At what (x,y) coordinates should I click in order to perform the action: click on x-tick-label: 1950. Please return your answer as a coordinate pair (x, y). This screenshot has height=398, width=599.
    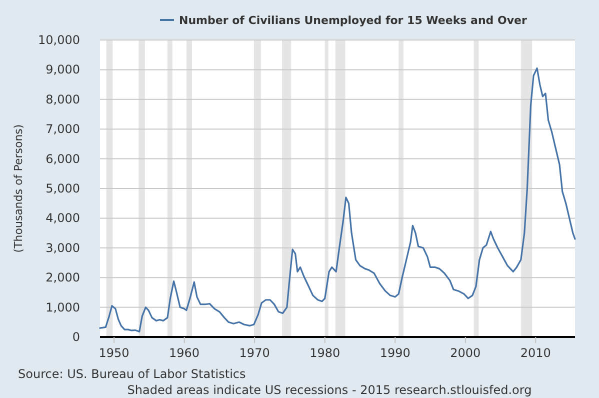
    Looking at the image, I should click on (114, 353).